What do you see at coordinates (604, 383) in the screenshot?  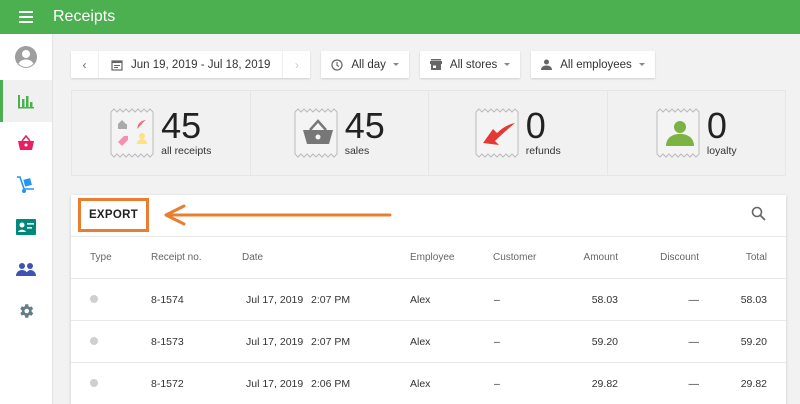 I see `receipt-amount: 29.82` at bounding box center [604, 383].